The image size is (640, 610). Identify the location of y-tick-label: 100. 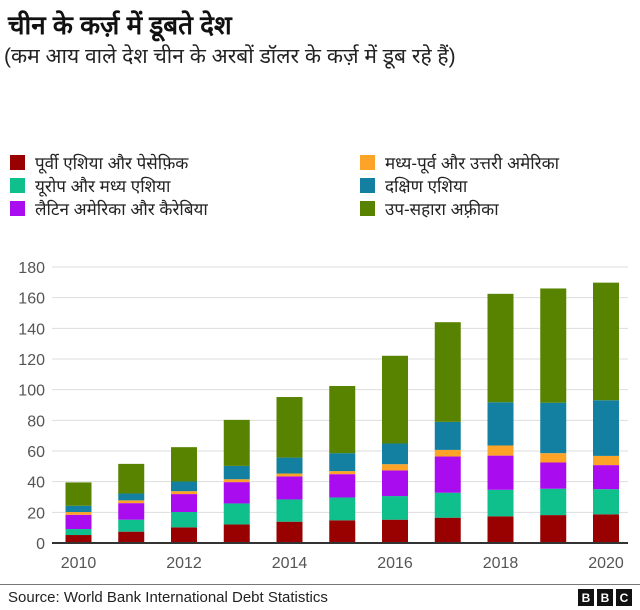
(31, 391).